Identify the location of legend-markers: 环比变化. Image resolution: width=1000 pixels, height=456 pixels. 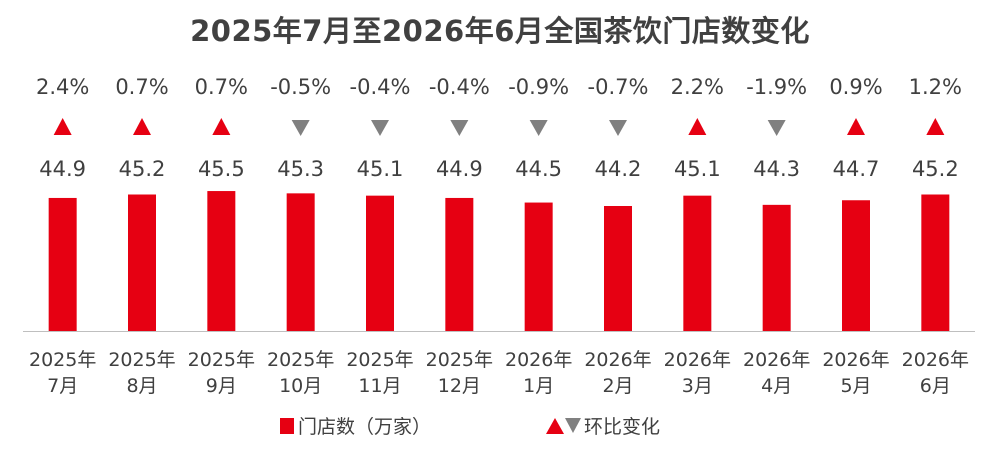
(603, 425).